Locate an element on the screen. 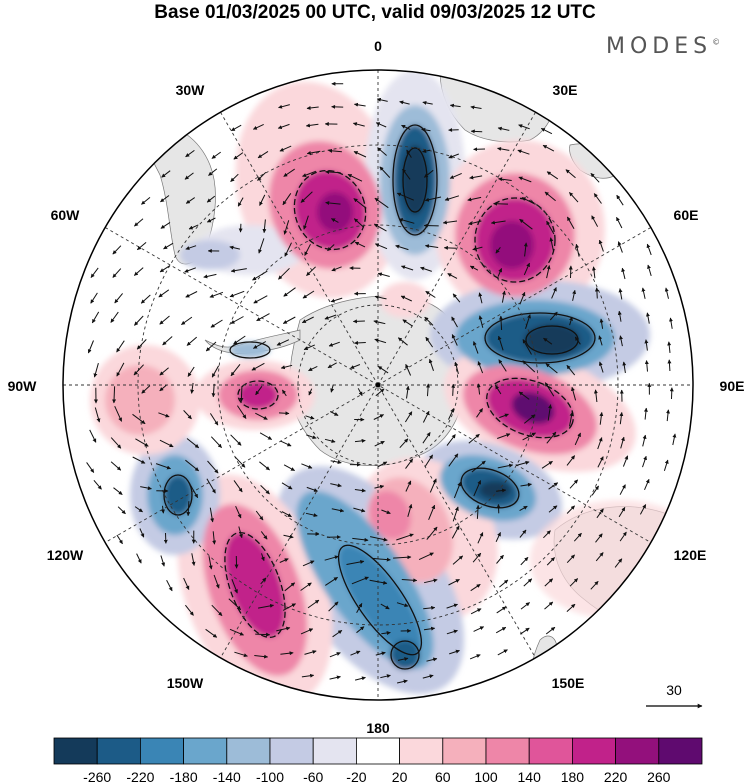 This screenshot has width=750, height=783. label-lon-30e: 30E is located at coordinates (565, 90).